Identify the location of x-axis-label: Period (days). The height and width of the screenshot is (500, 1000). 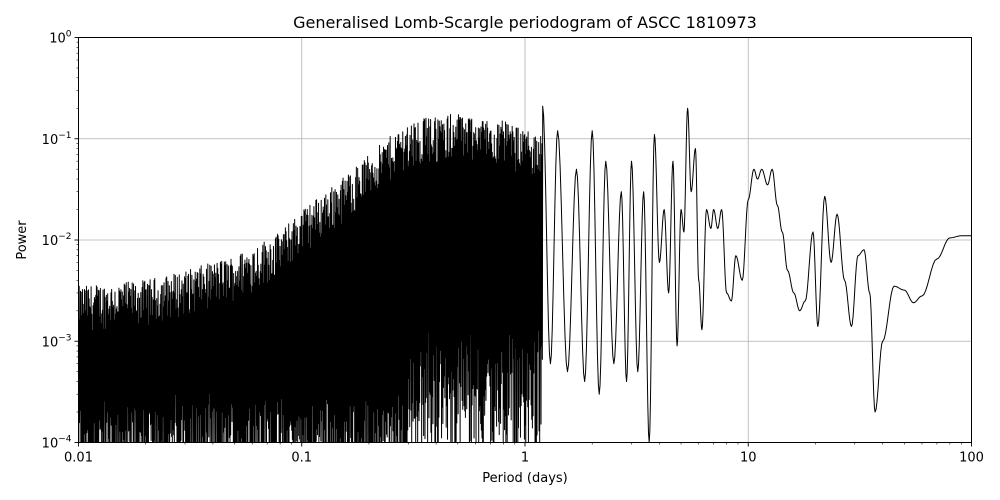
(525, 478).